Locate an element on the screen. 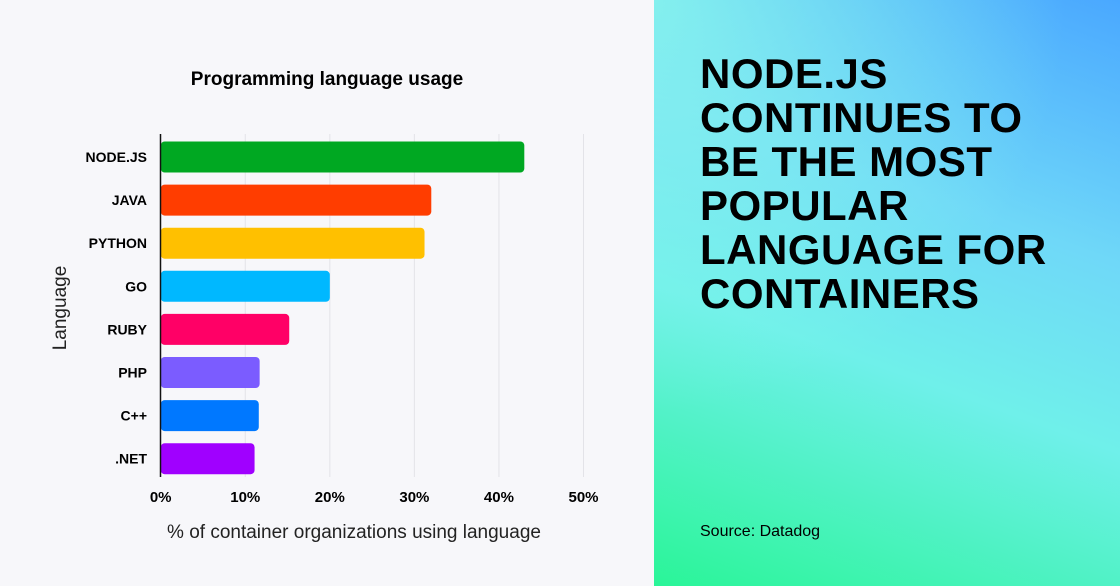 This screenshot has width=1120, height=586. x-tick-label: 0% is located at coordinates (161, 497).